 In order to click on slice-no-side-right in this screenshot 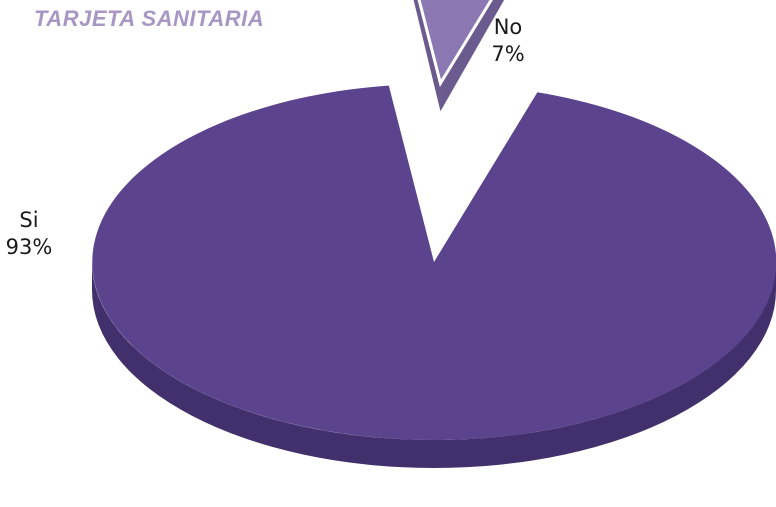, I will do `click(472, 56)`.